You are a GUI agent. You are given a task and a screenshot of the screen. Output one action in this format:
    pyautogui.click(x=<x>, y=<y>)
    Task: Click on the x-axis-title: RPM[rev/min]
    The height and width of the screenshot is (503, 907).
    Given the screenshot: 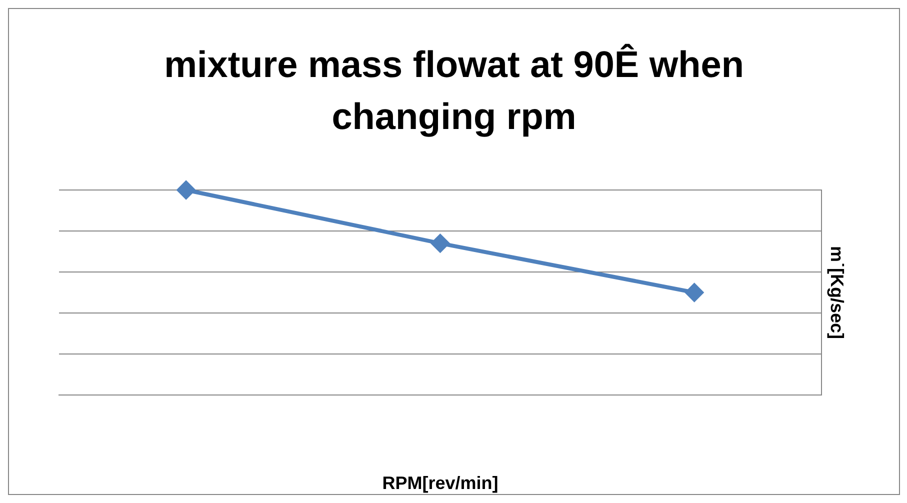 What is the action you would take?
    pyautogui.click(x=440, y=483)
    